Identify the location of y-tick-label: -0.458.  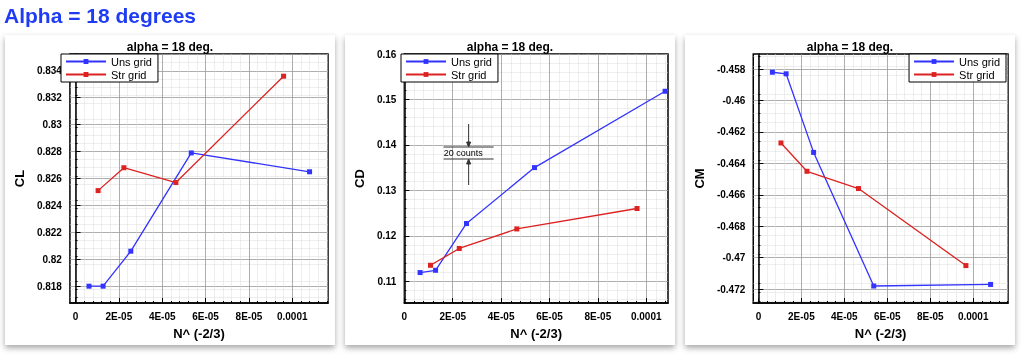
(731, 69).